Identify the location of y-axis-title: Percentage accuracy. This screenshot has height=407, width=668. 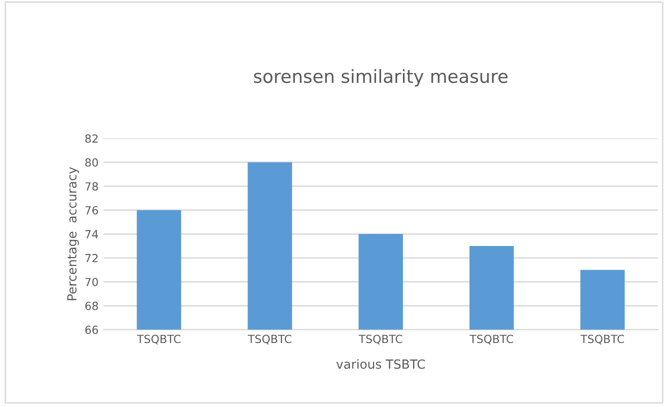
(73, 233).